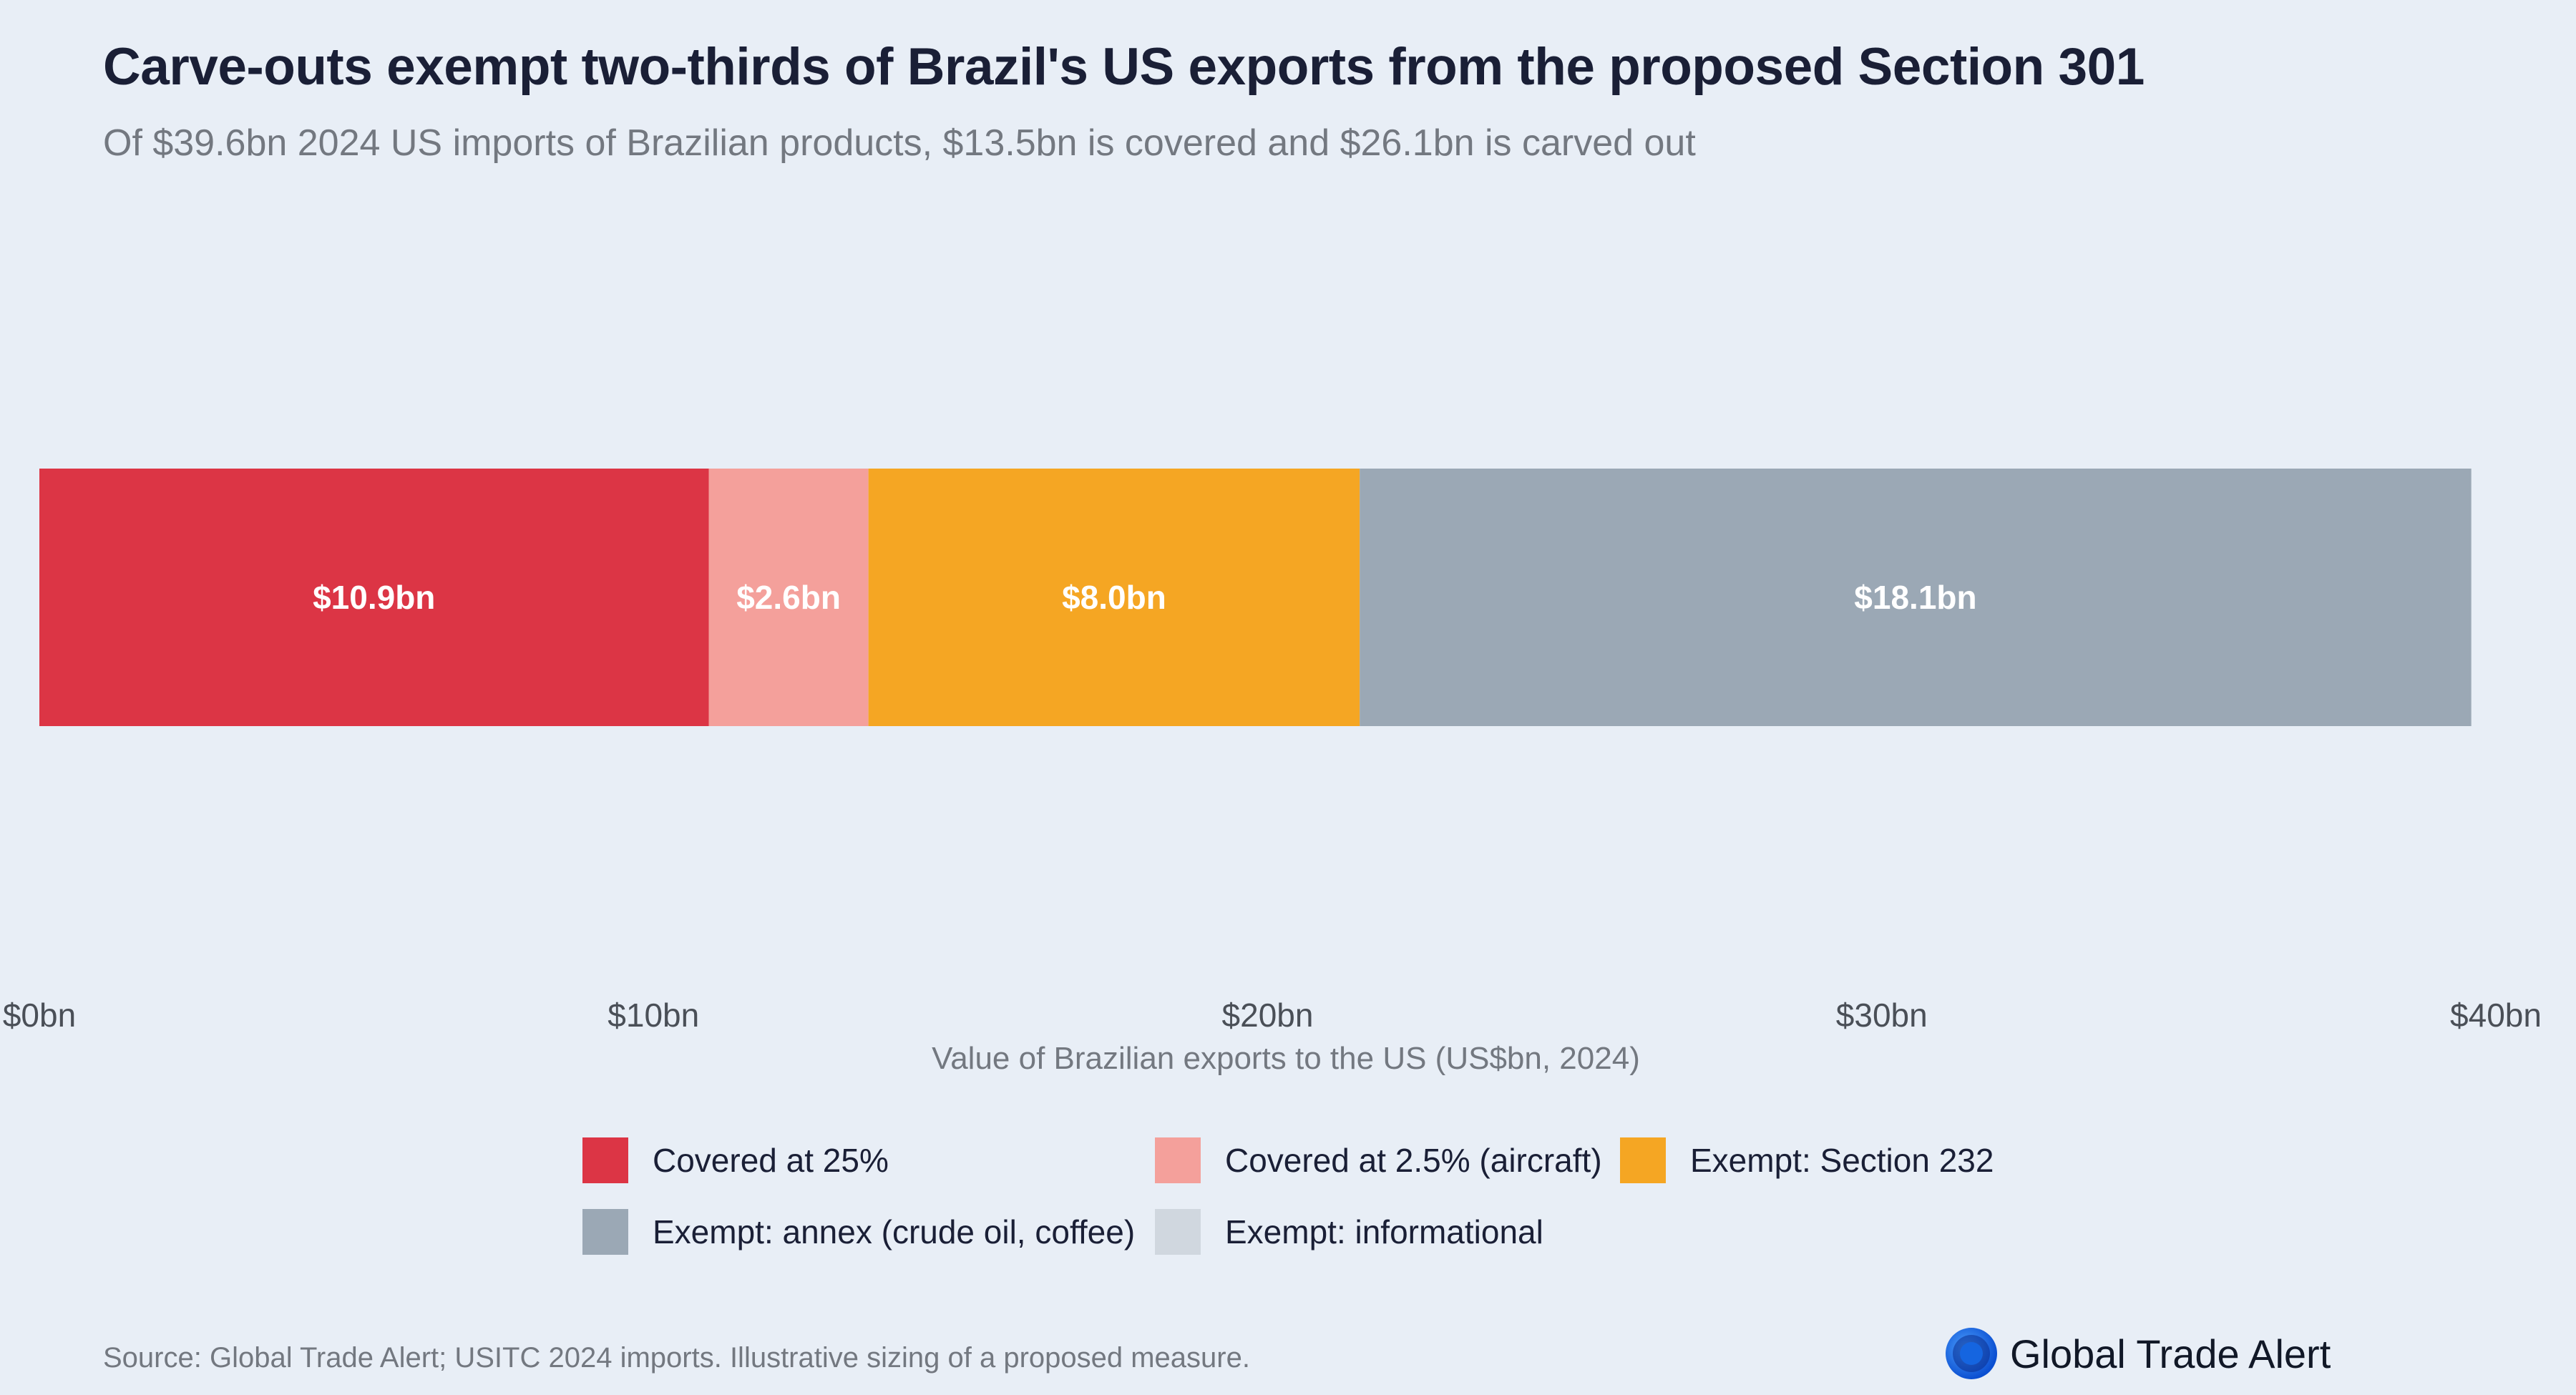 The image size is (2576, 1395). What do you see at coordinates (39, 1015) in the screenshot?
I see `x-tick-label: $0bn` at bounding box center [39, 1015].